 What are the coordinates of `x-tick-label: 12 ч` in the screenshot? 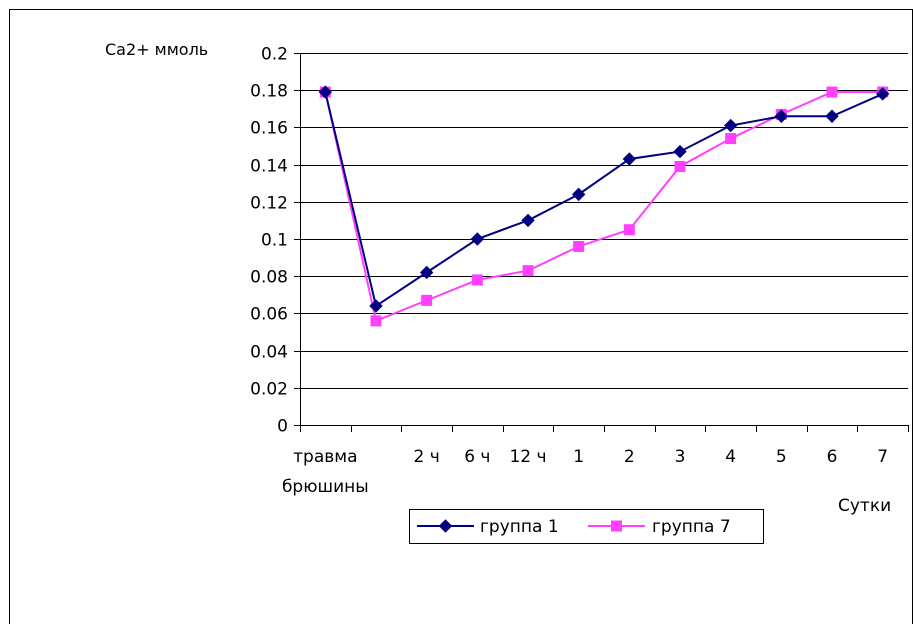 It's located at (527, 457).